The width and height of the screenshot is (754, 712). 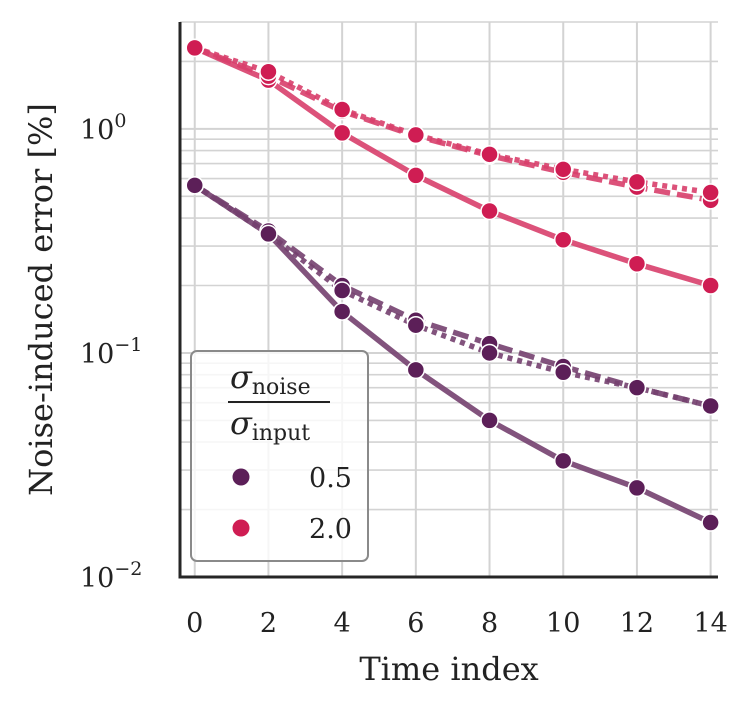 I want to click on x-tick-label: 12, so click(x=637, y=623).